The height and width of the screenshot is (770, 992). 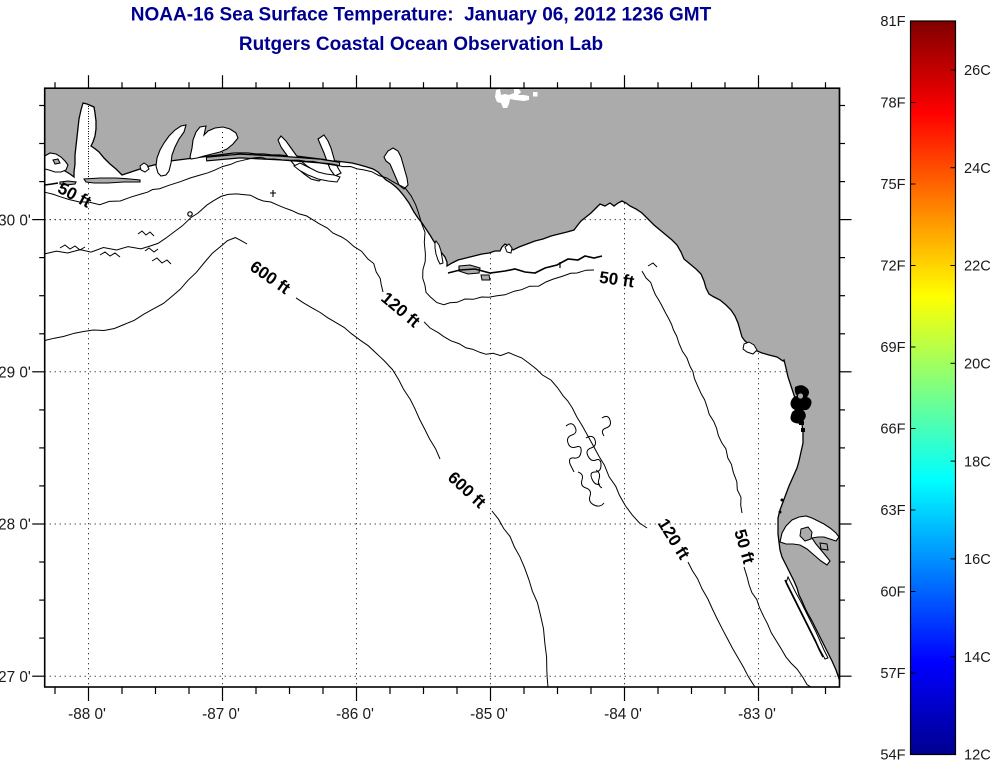 I want to click on svg-text: 27 0', so click(x=15, y=677).